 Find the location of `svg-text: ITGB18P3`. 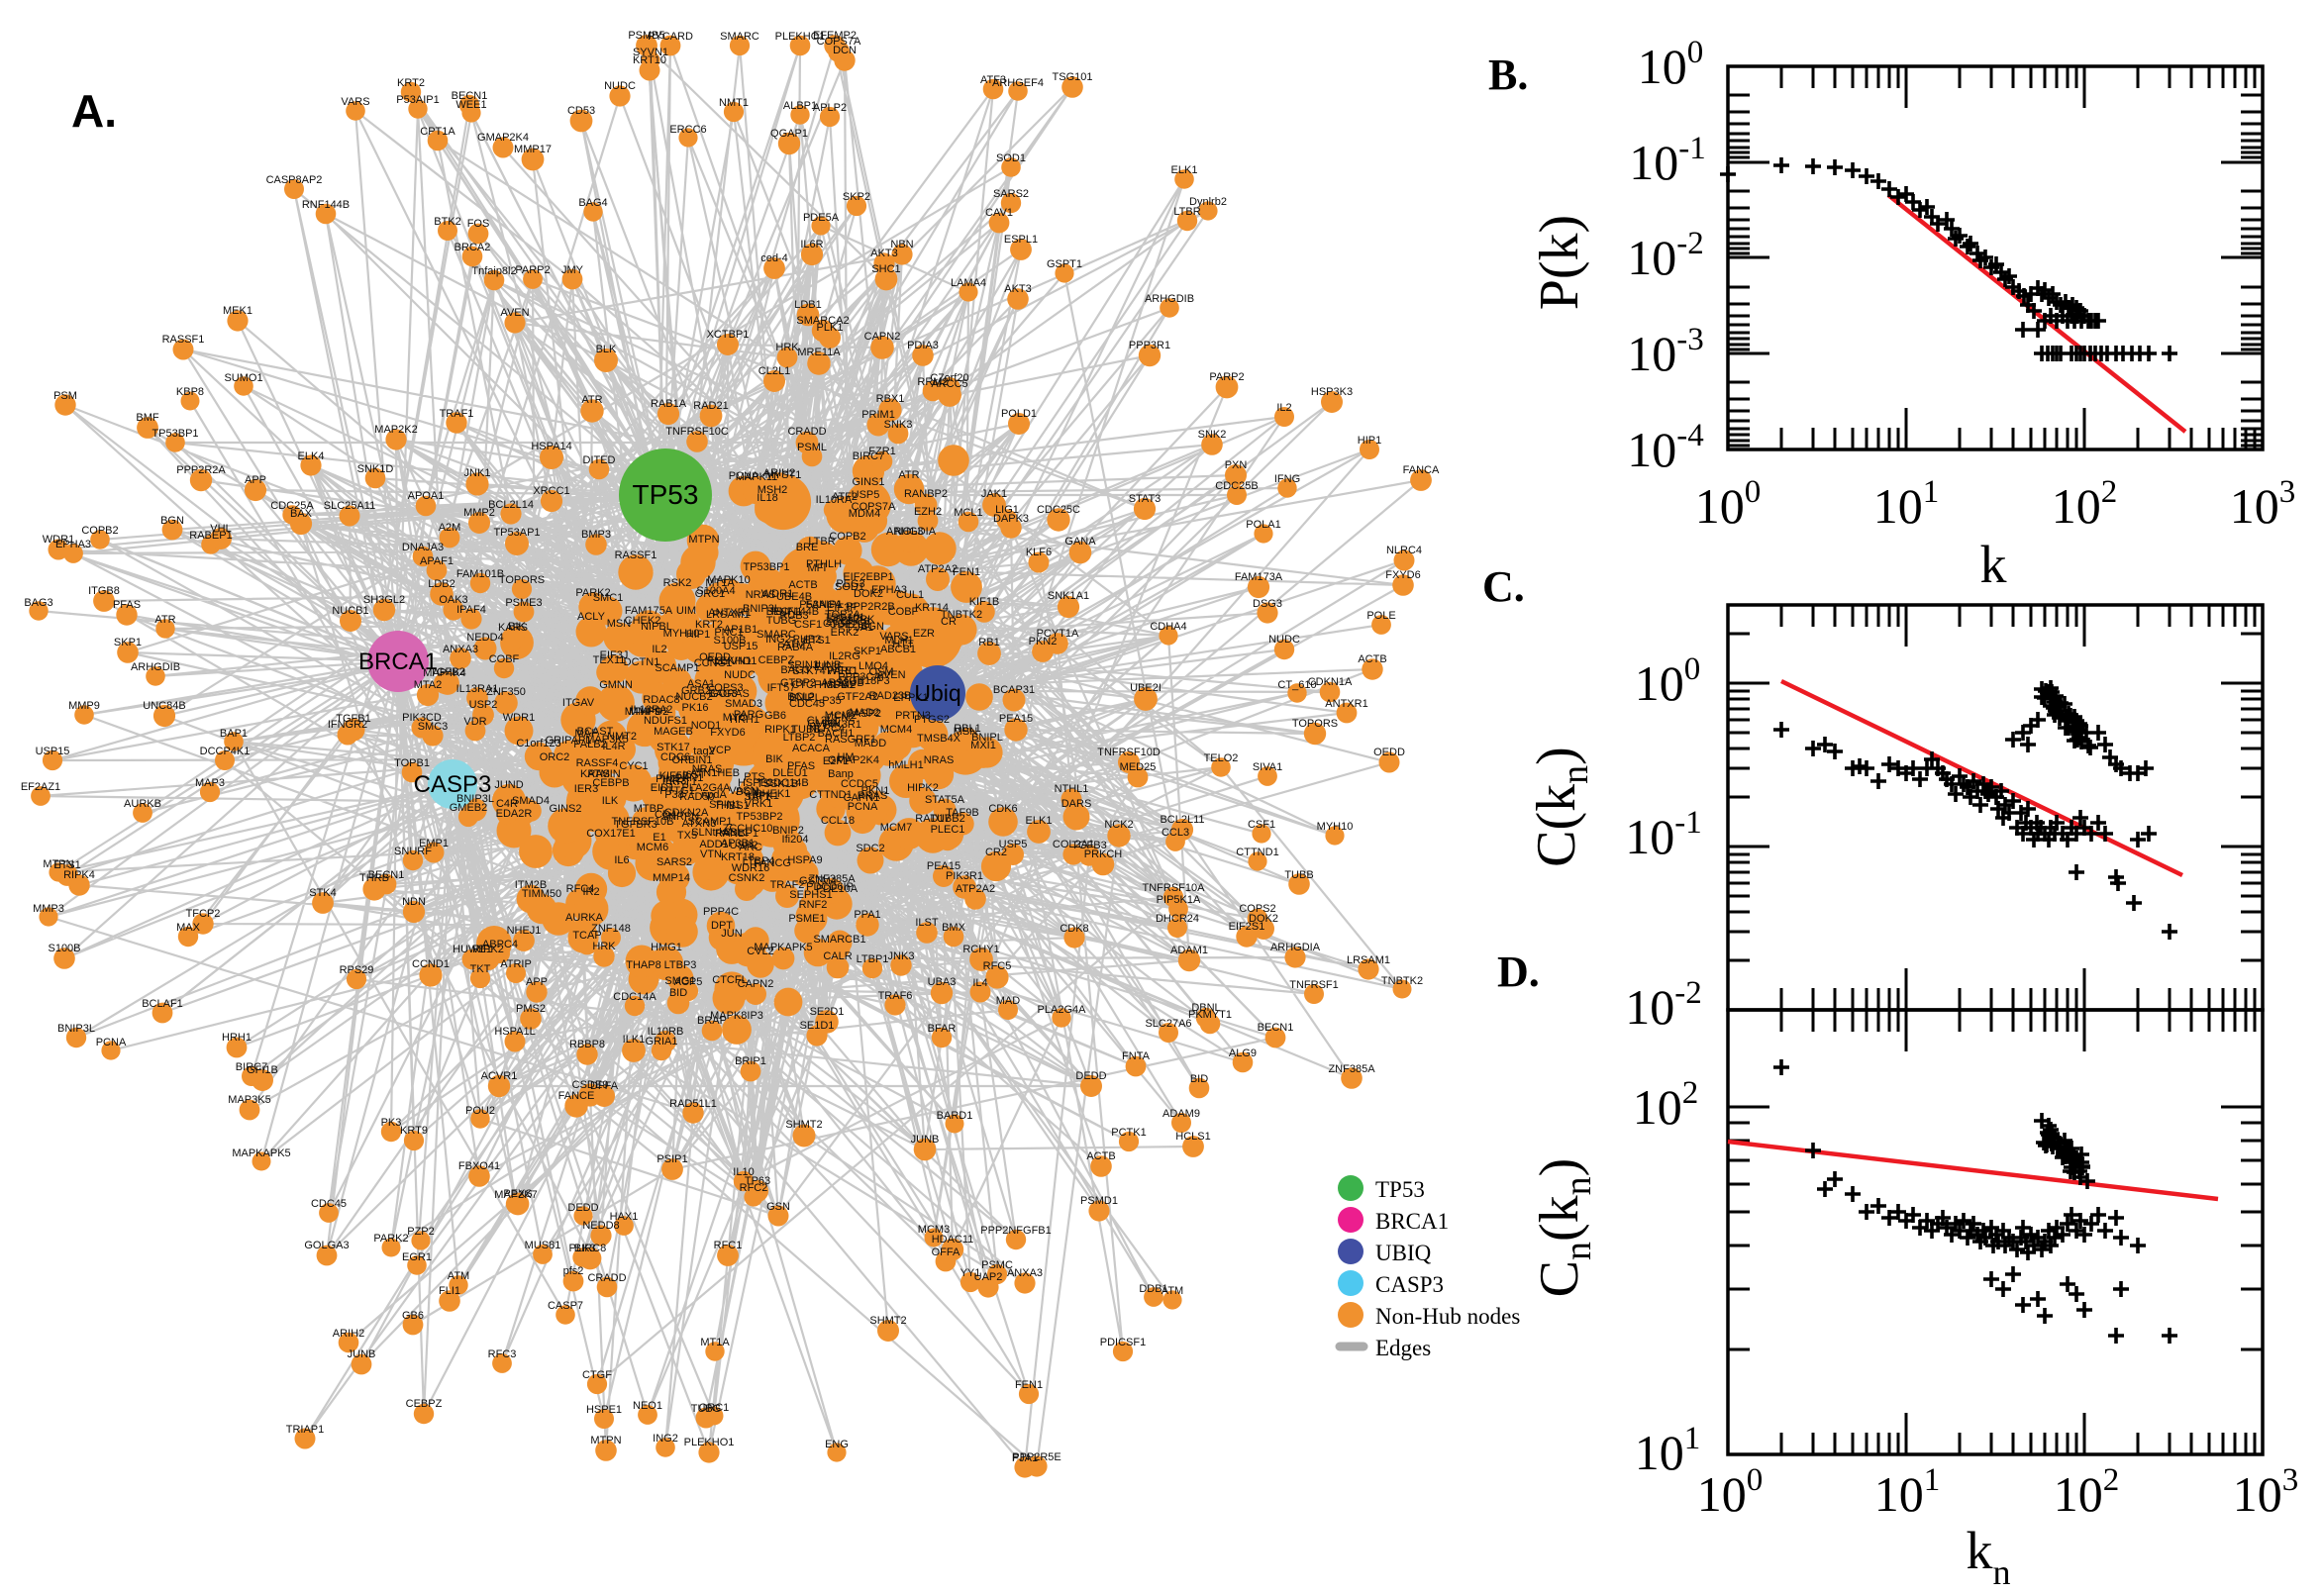

svg-text: ITGB18P3 is located at coordinates (864, 681).